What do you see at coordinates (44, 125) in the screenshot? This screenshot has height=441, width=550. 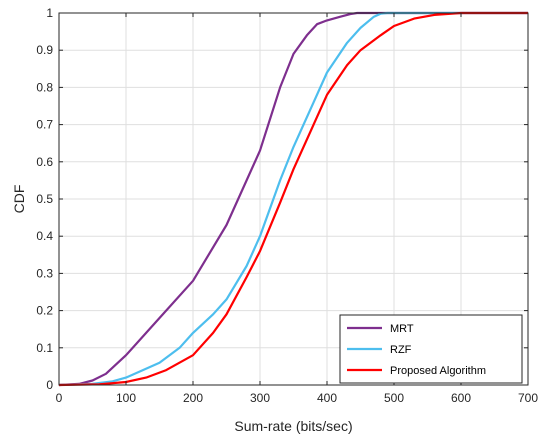 I see `y-tick-label: 0.7` at bounding box center [44, 125].